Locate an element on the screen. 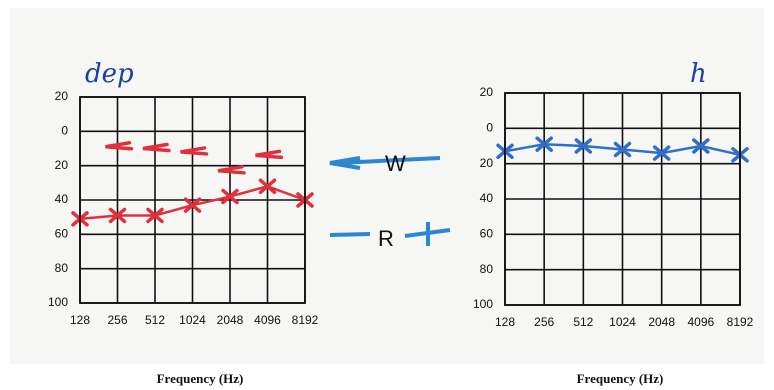 The width and height of the screenshot is (774, 390). chart-annotation: dep is located at coordinates (109, 74).